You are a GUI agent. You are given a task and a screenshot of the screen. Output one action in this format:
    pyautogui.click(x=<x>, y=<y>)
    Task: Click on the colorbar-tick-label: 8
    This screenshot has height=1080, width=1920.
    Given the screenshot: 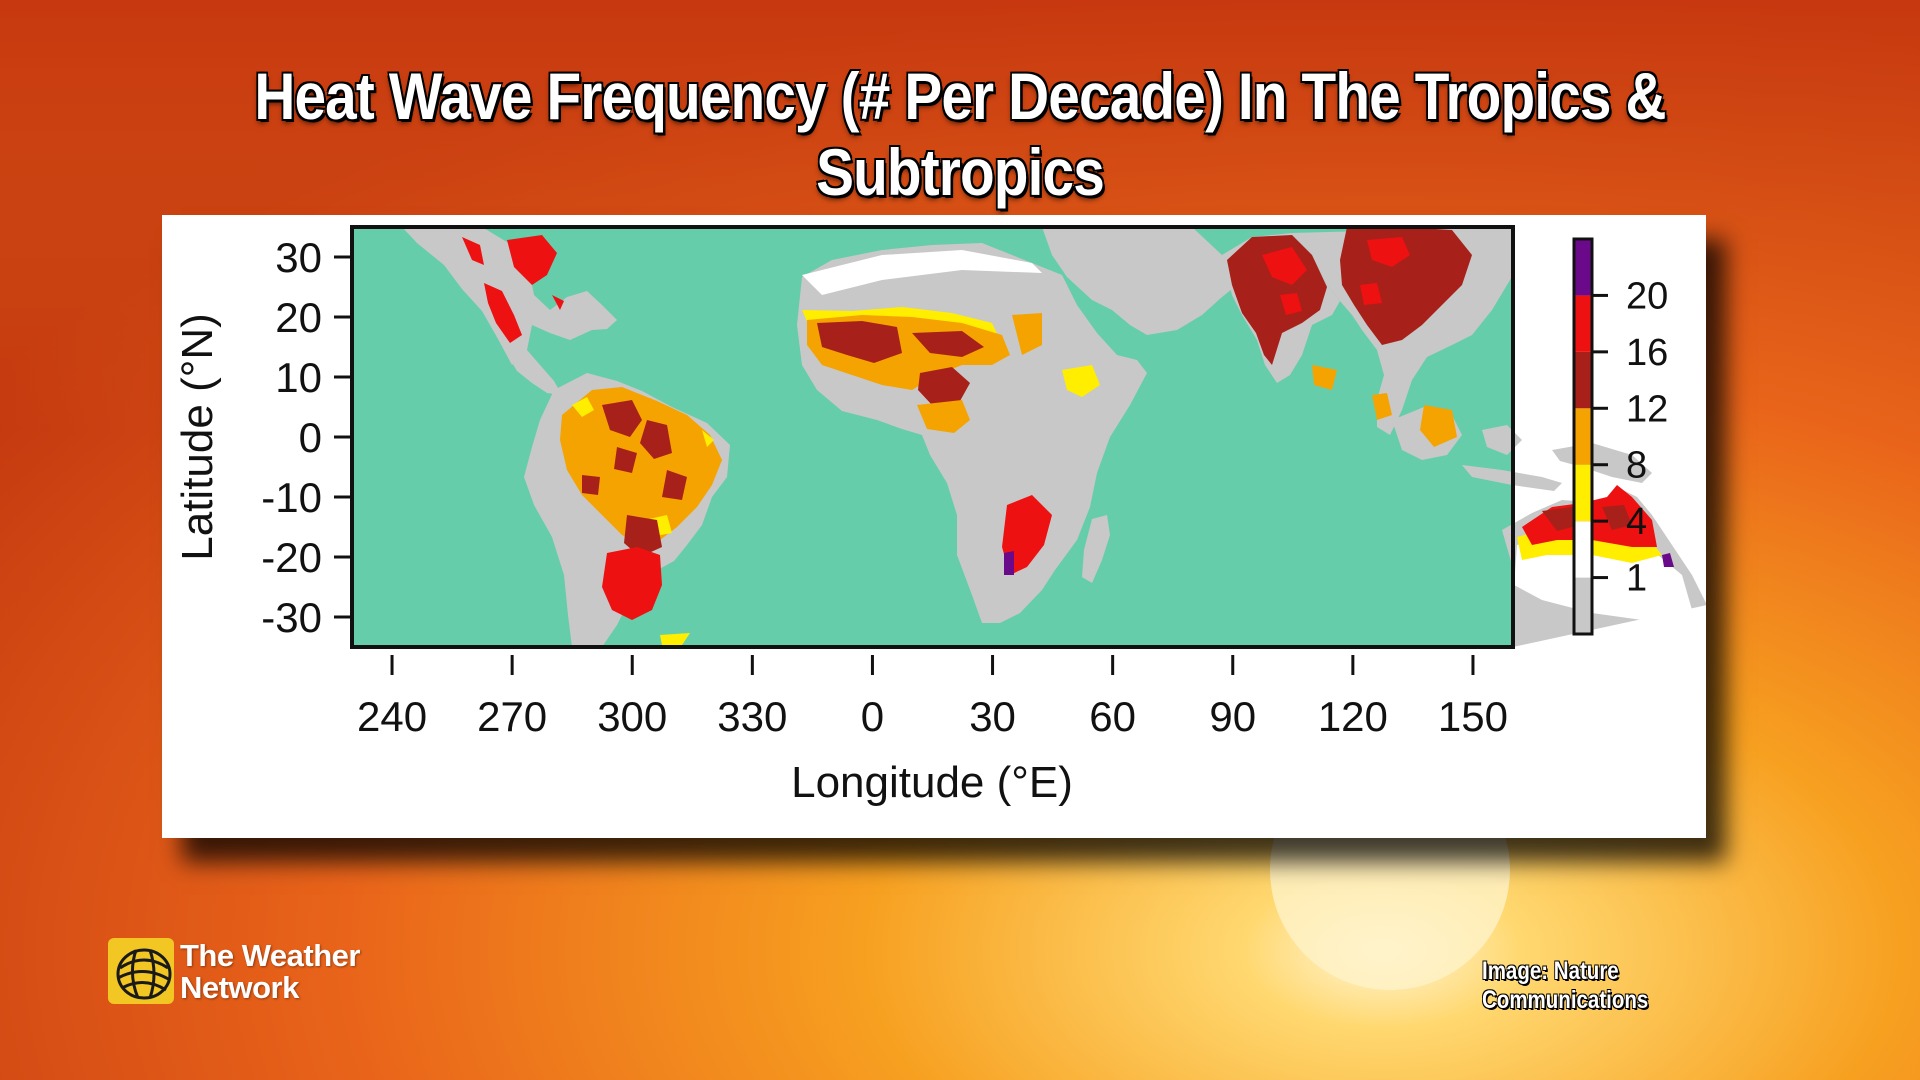 What is the action you would take?
    pyautogui.click(x=1636, y=466)
    